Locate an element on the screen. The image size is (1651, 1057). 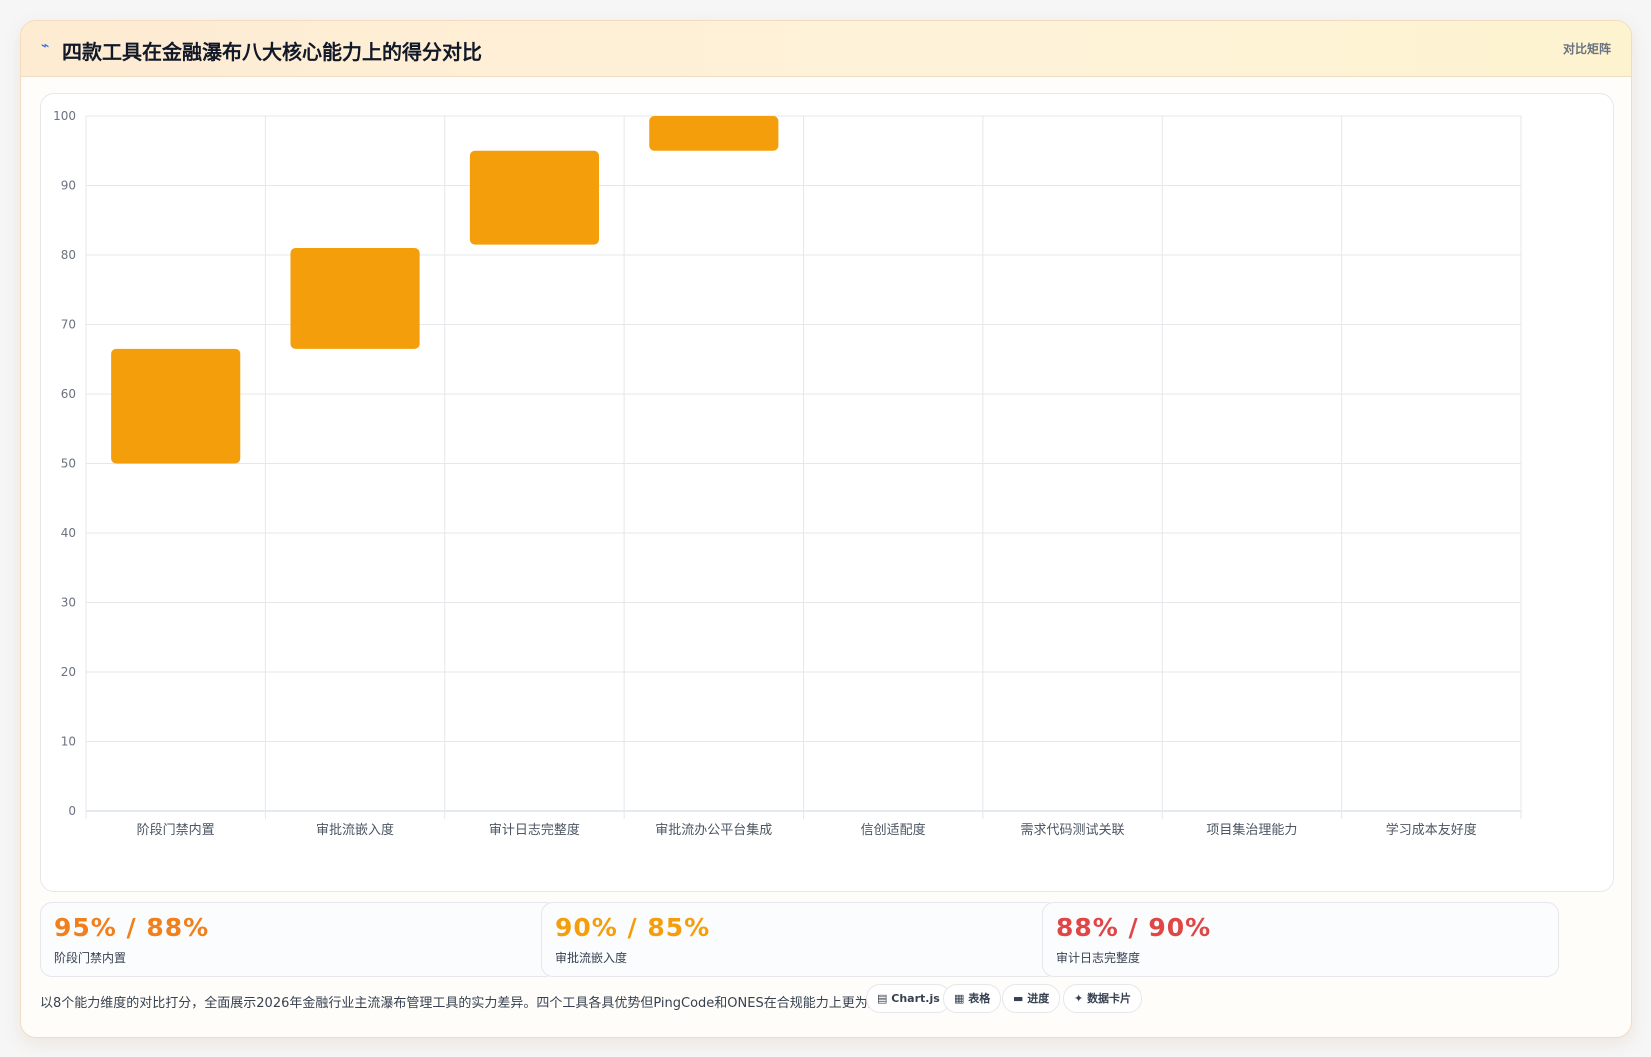
stat-label: 阶段门禁内置 is located at coordinates (90, 958).